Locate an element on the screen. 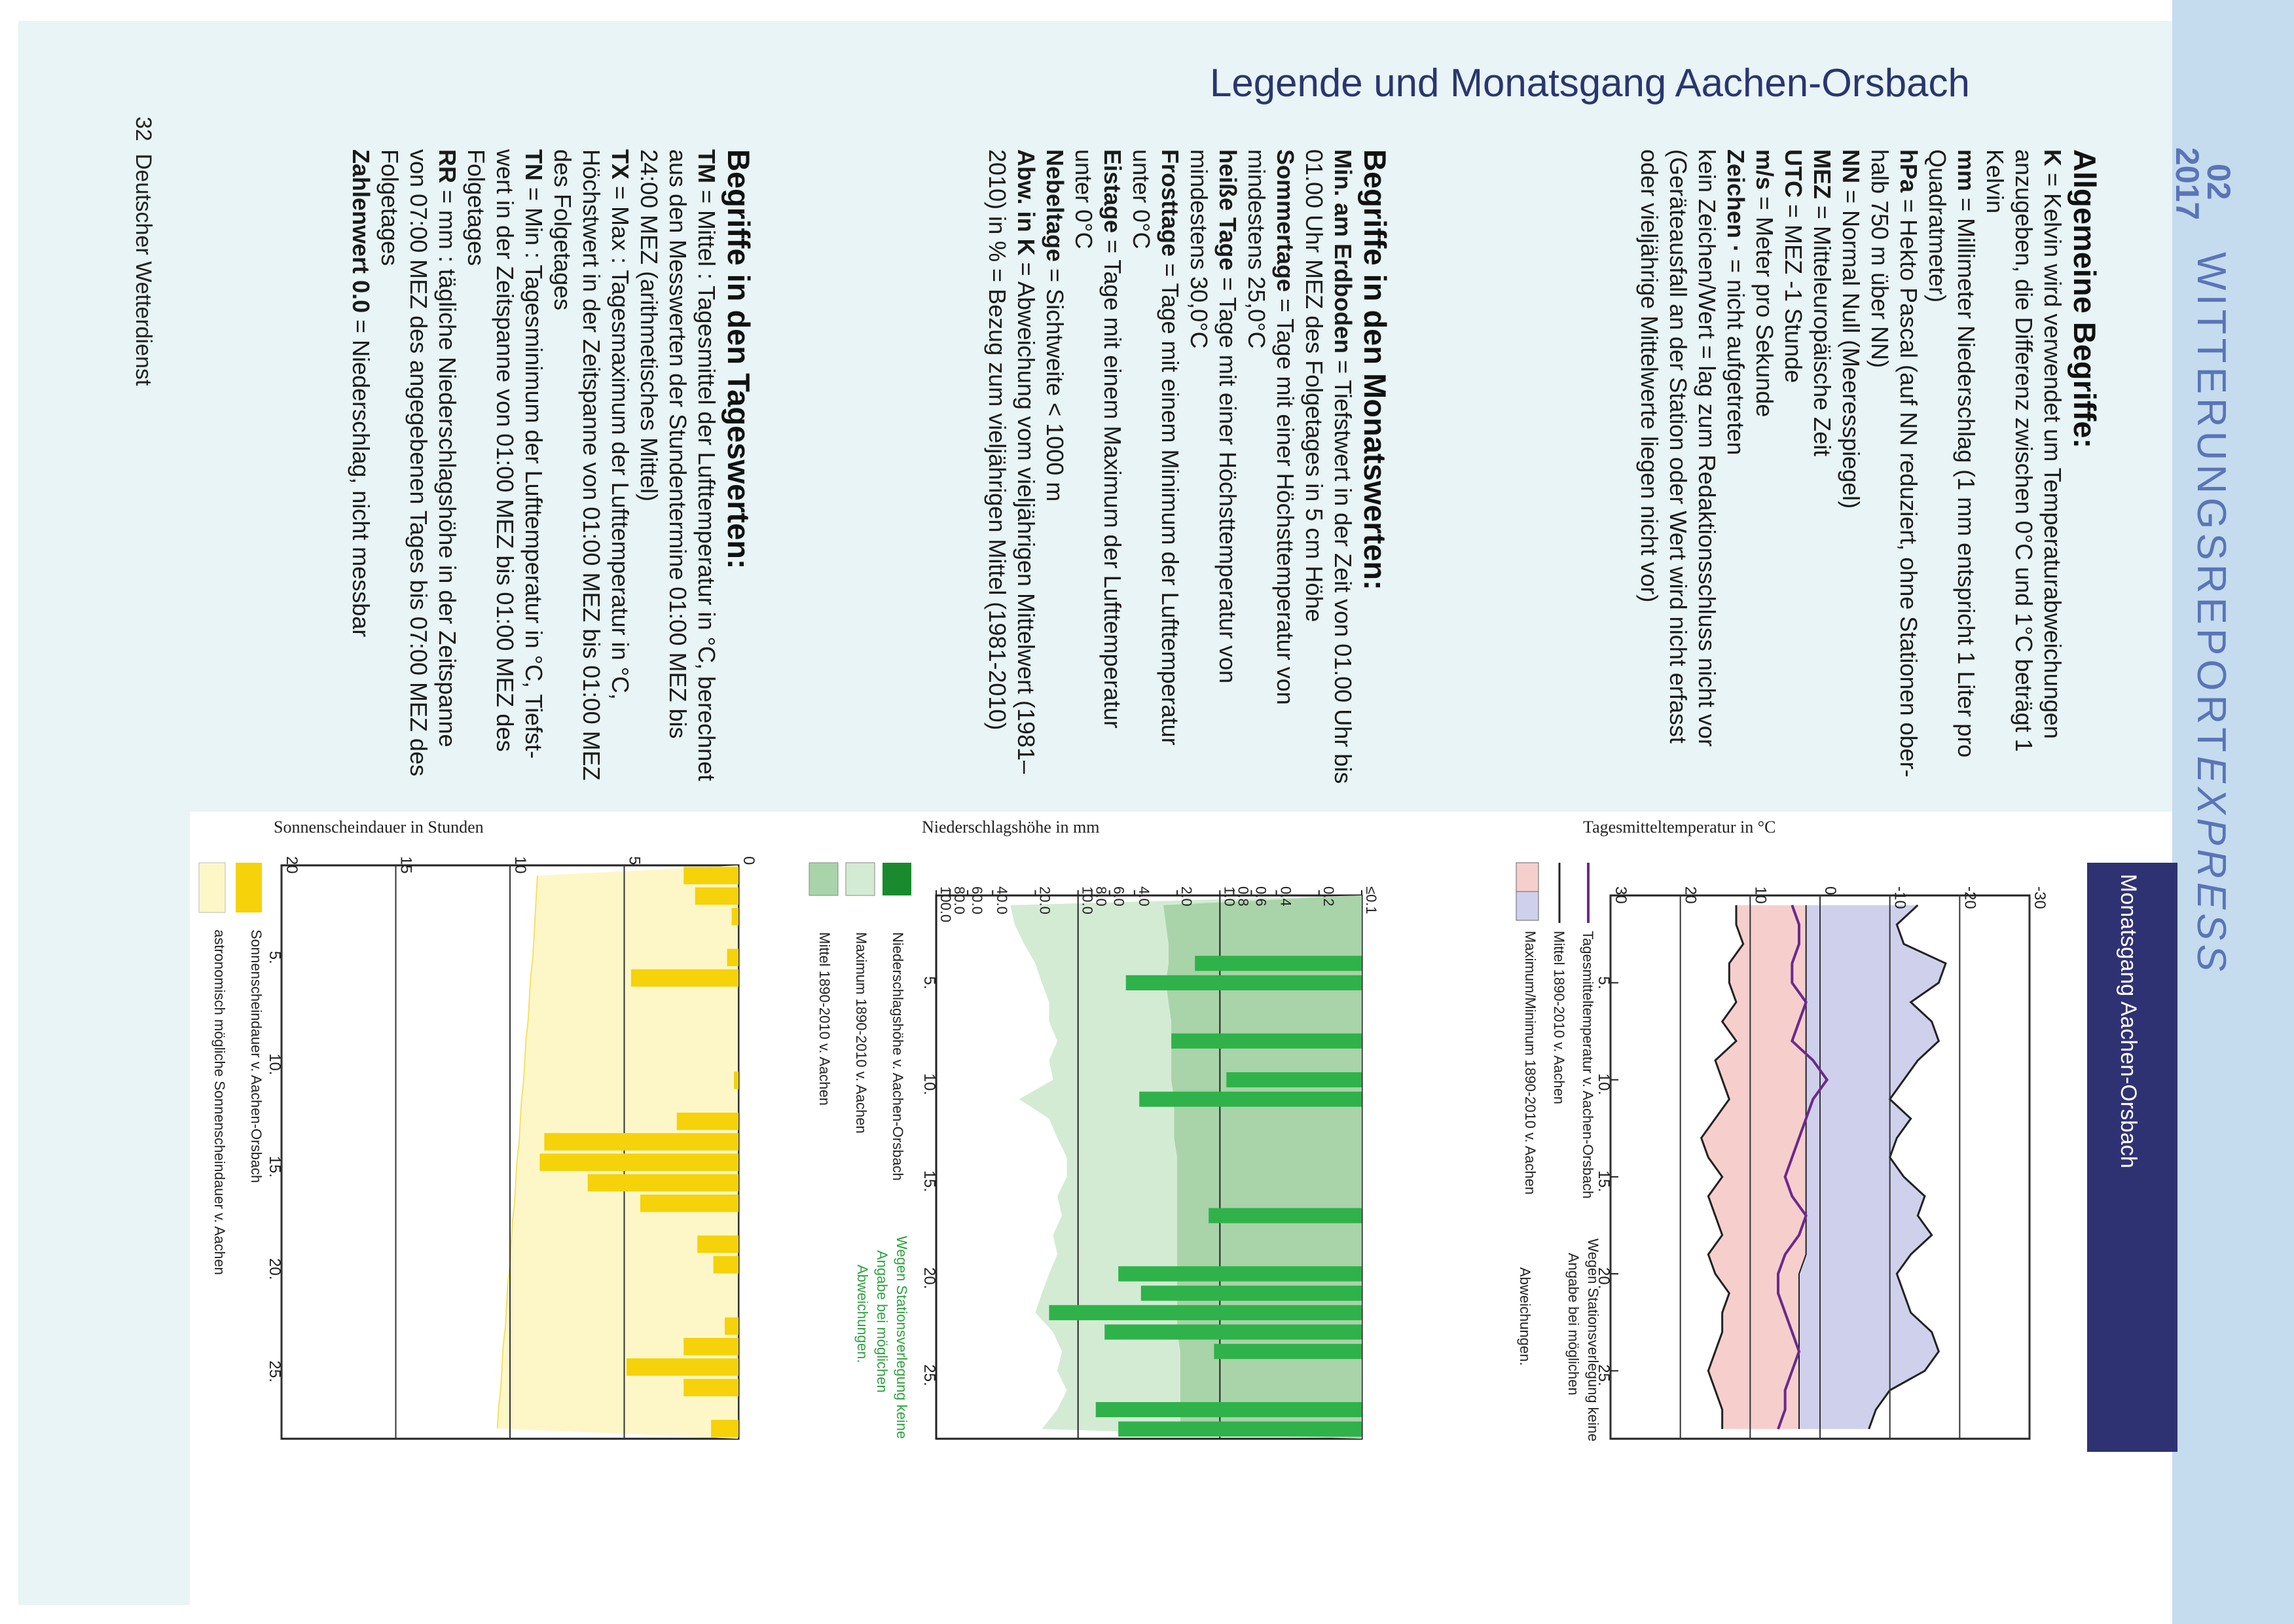 The image size is (2294, 1624). tick-label: 5 is located at coordinates (635, 860).